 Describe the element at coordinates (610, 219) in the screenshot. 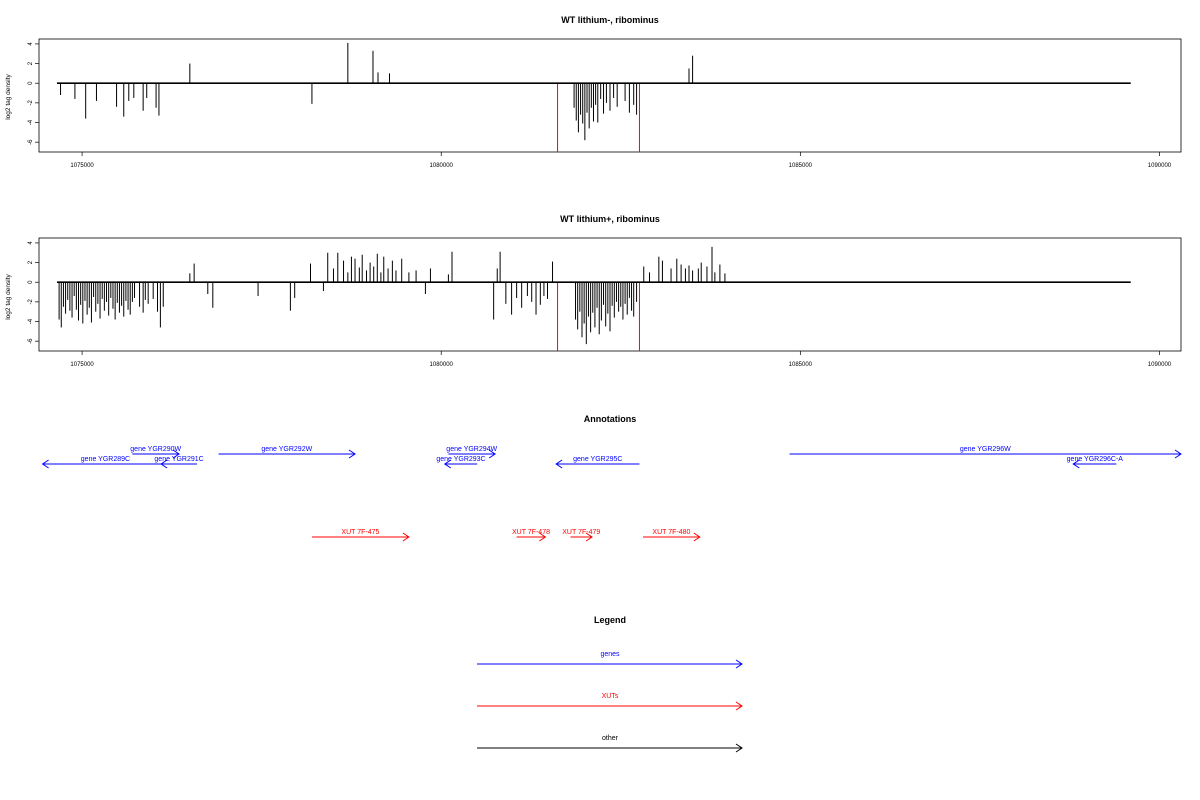

I see `panel-title: WT lithium+, ribominus` at that location.